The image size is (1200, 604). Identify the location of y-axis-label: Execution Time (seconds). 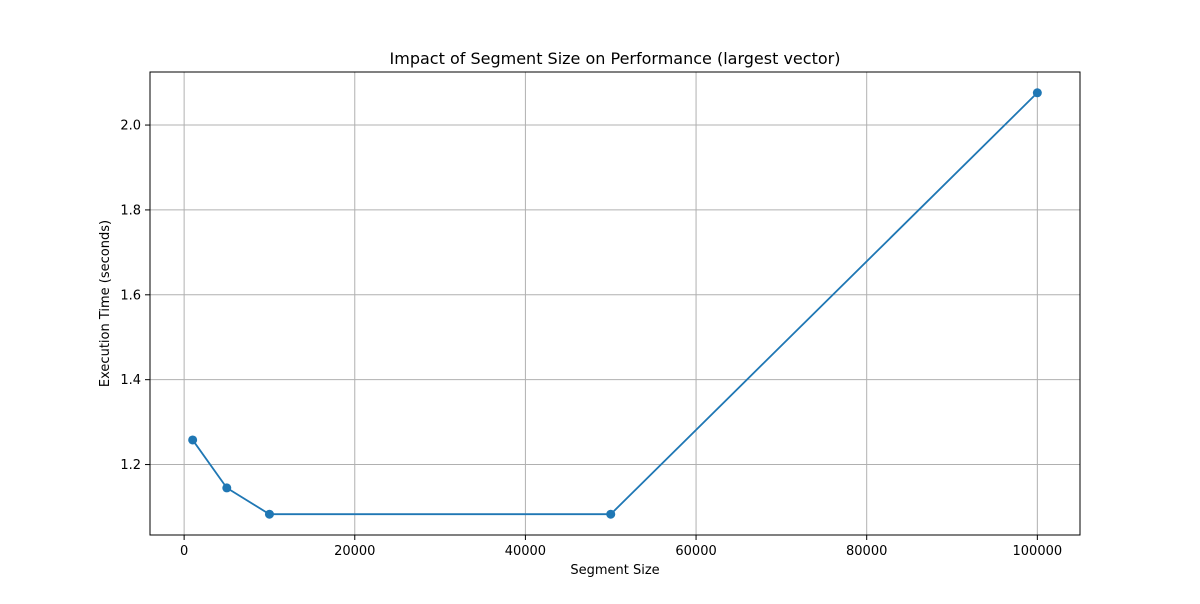
(105, 303).